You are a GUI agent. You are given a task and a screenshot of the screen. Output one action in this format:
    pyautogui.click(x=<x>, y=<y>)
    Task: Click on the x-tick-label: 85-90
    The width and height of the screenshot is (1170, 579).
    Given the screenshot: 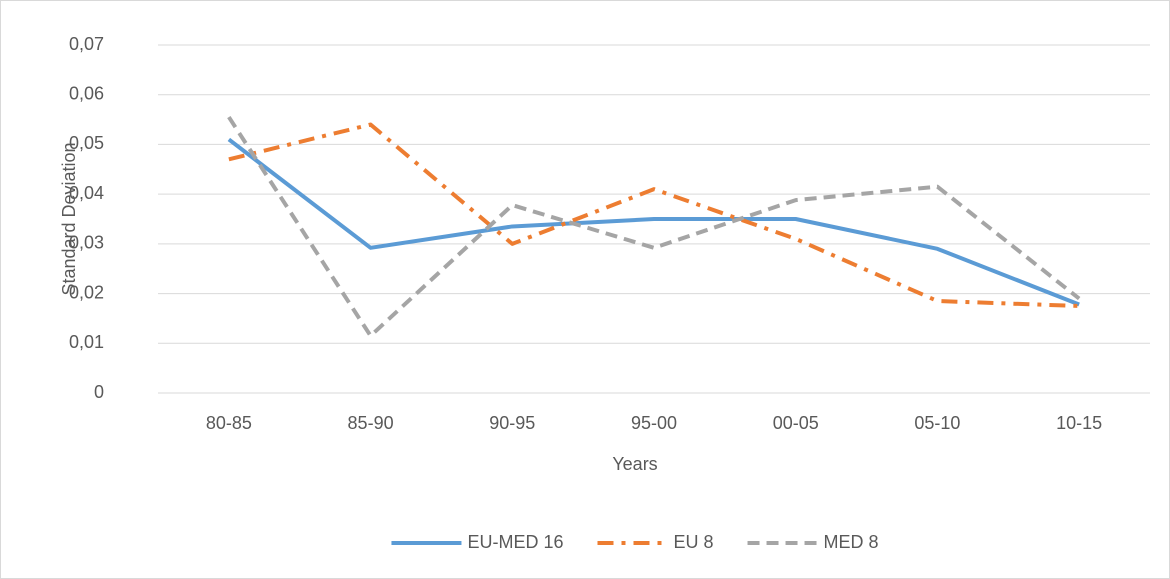 What is the action you would take?
    pyautogui.click(x=371, y=423)
    